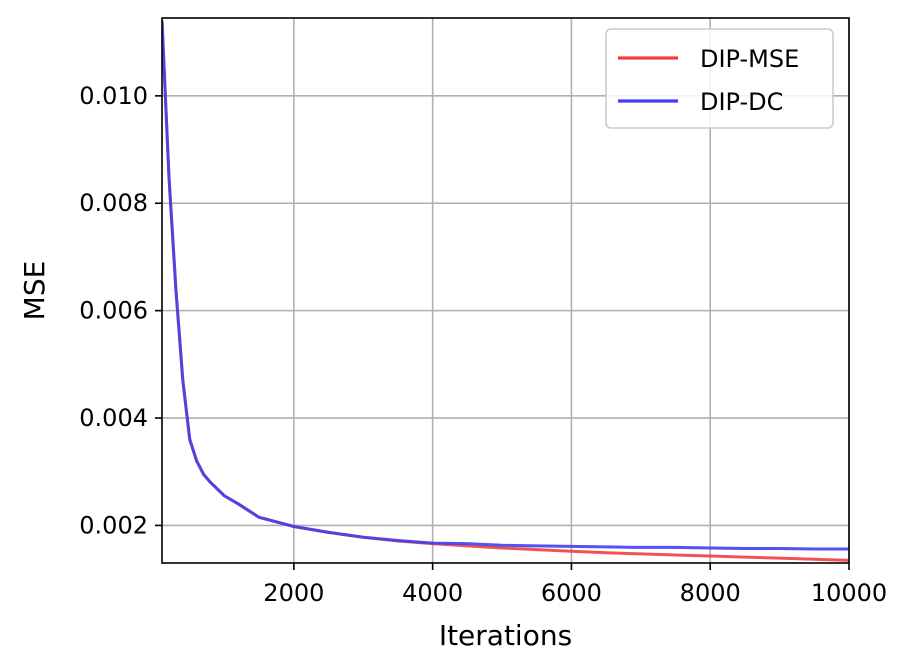  What do you see at coordinates (34, 291) in the screenshot?
I see `y-axis-label: MSE` at bounding box center [34, 291].